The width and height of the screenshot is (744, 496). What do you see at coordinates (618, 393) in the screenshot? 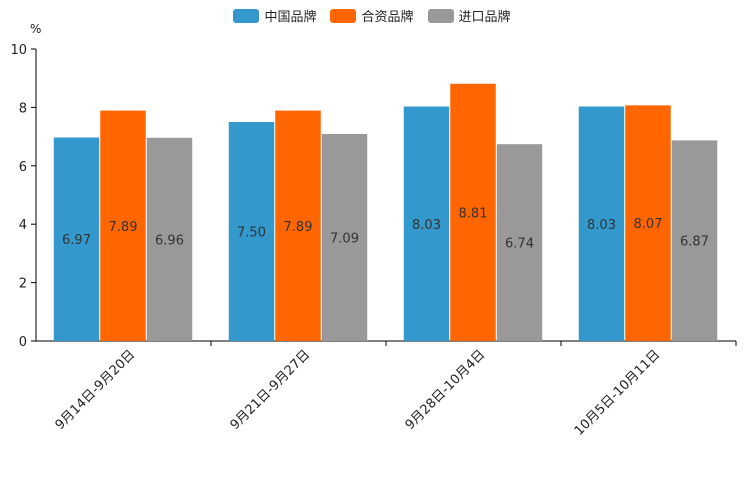
I see `x-tick-label: 10月5日-10月11日` at bounding box center [618, 393].